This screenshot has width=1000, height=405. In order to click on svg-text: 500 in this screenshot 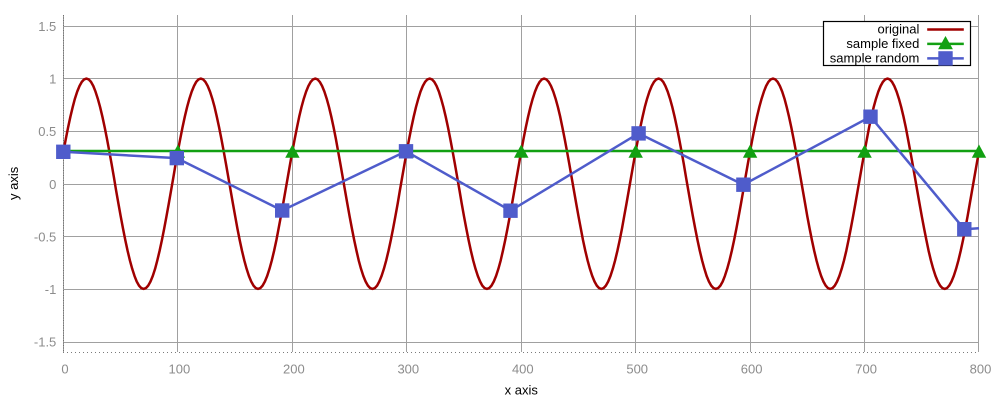, I will do `click(637, 368)`.